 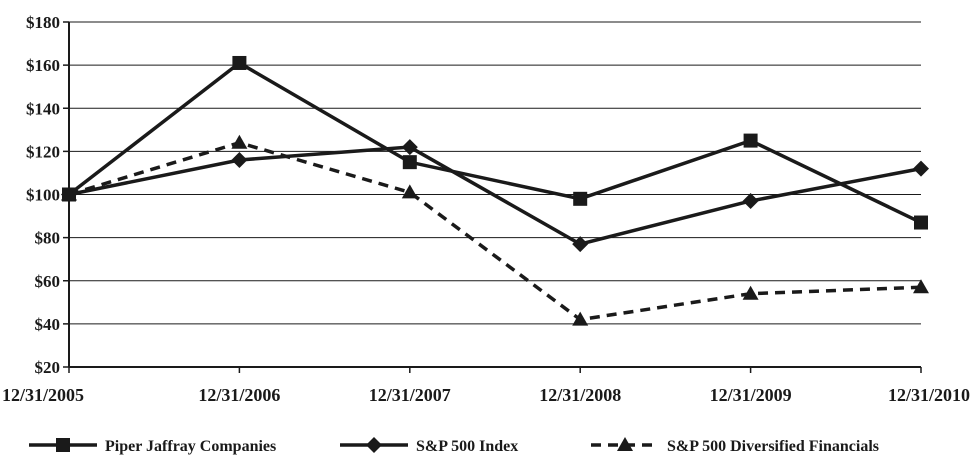 I want to click on y-tick-label: $40, so click(x=48, y=324).